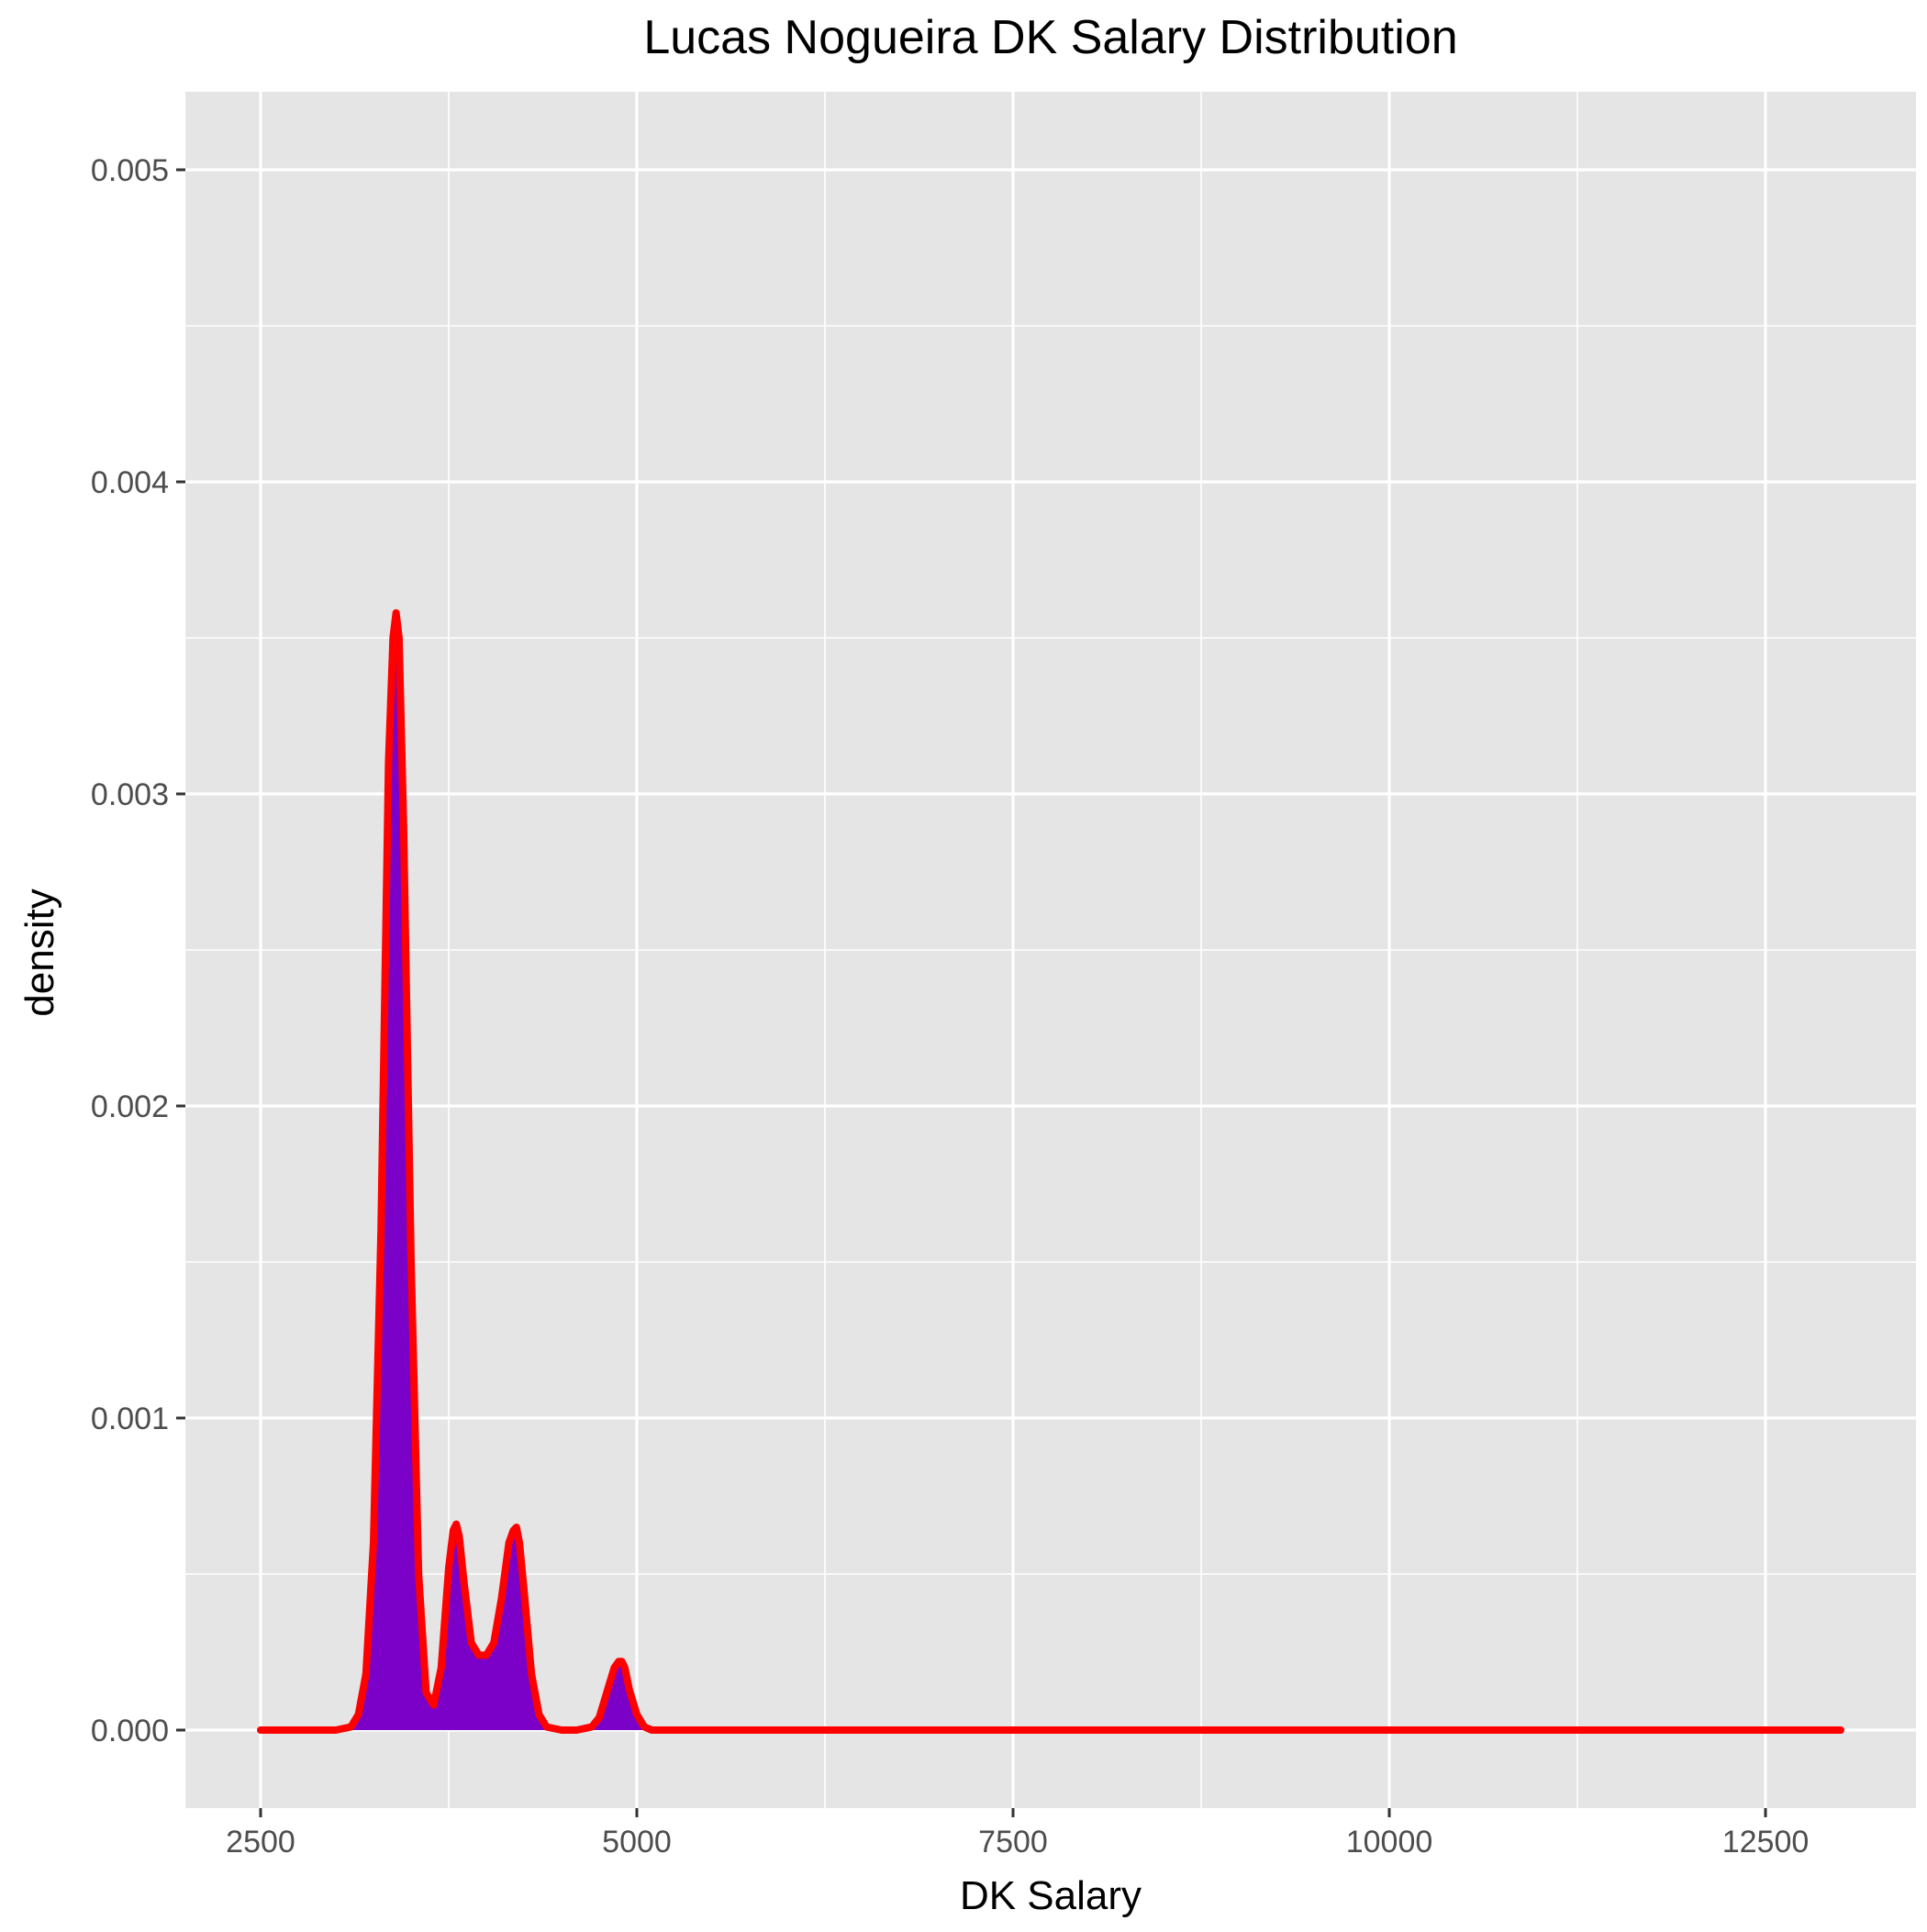 The height and width of the screenshot is (1932, 1927). I want to click on x-axis-title: DK Salary, so click(1051, 1895).